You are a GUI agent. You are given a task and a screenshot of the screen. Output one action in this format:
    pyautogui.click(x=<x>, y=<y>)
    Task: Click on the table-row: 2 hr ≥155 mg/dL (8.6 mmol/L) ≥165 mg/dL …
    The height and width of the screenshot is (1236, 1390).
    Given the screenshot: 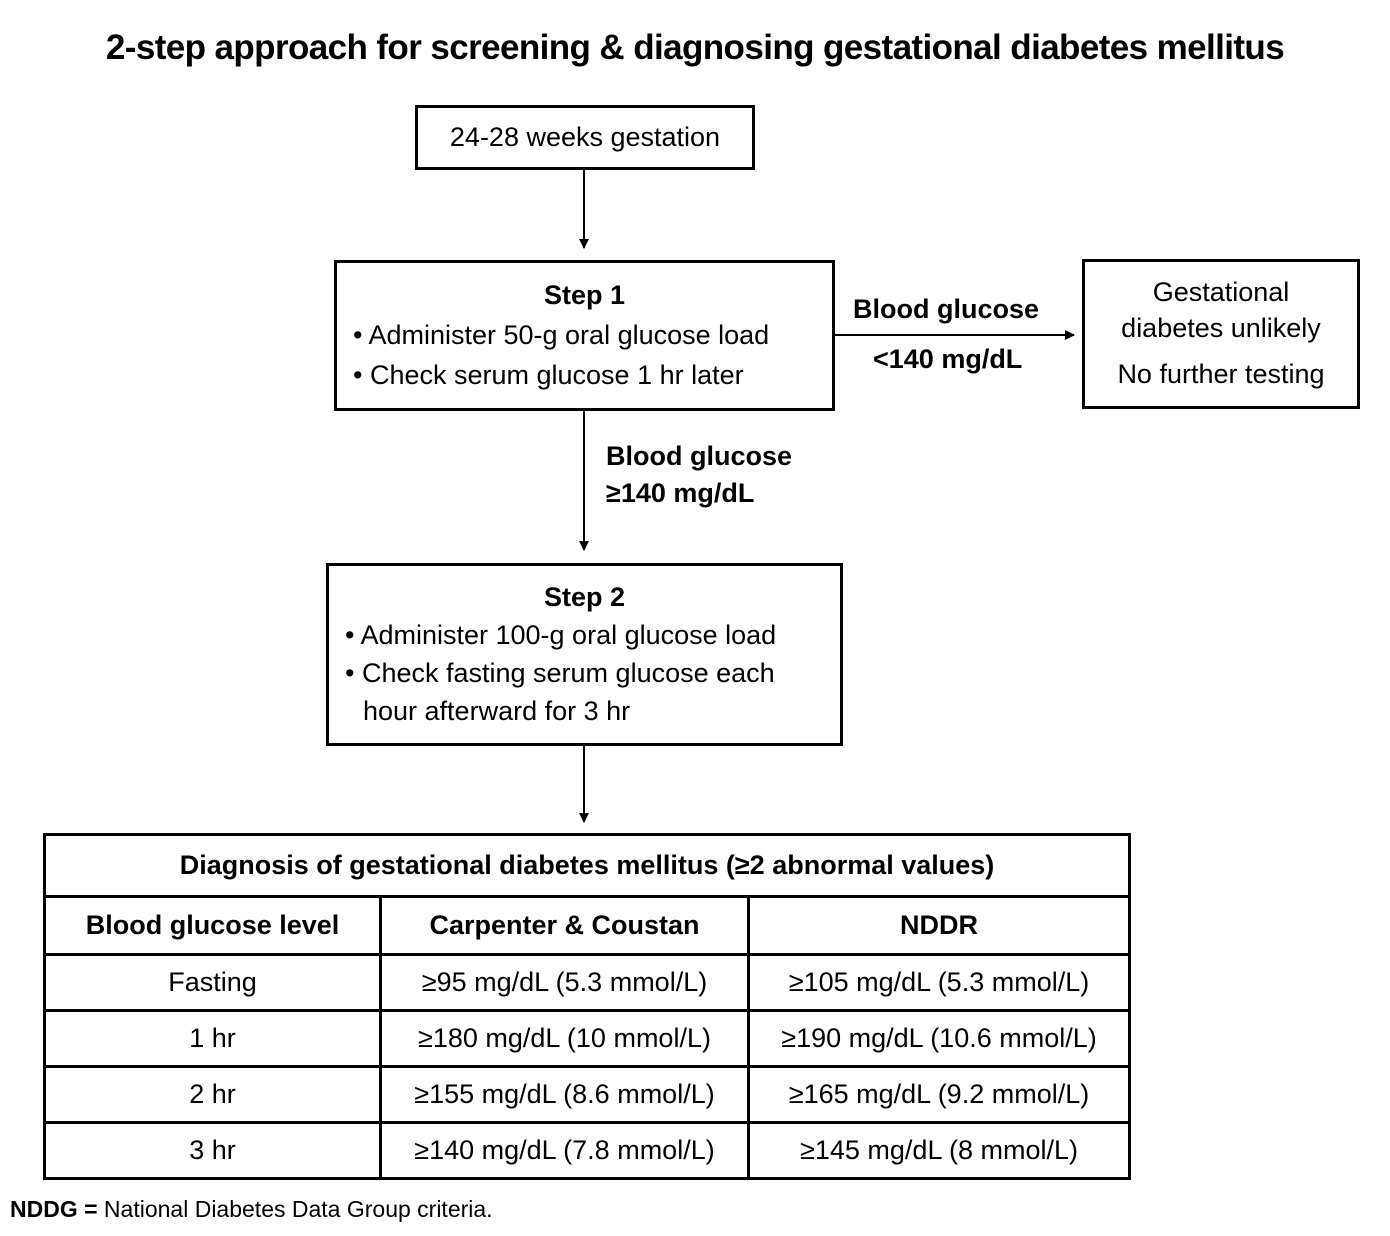 What is the action you would take?
    pyautogui.click(x=587, y=1094)
    